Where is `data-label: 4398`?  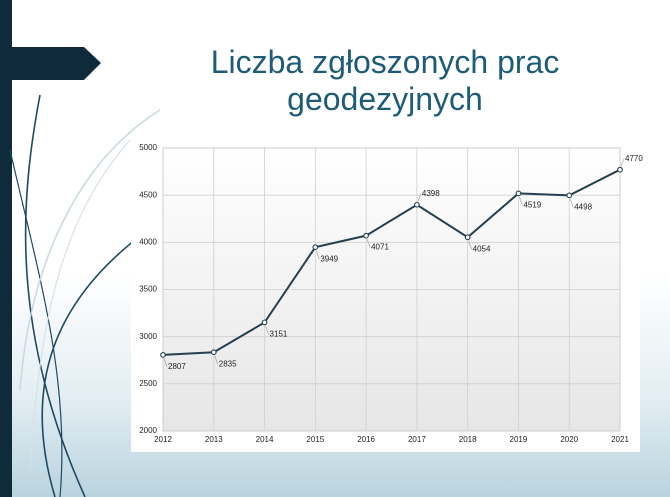 data-label: 4398 is located at coordinates (431, 193).